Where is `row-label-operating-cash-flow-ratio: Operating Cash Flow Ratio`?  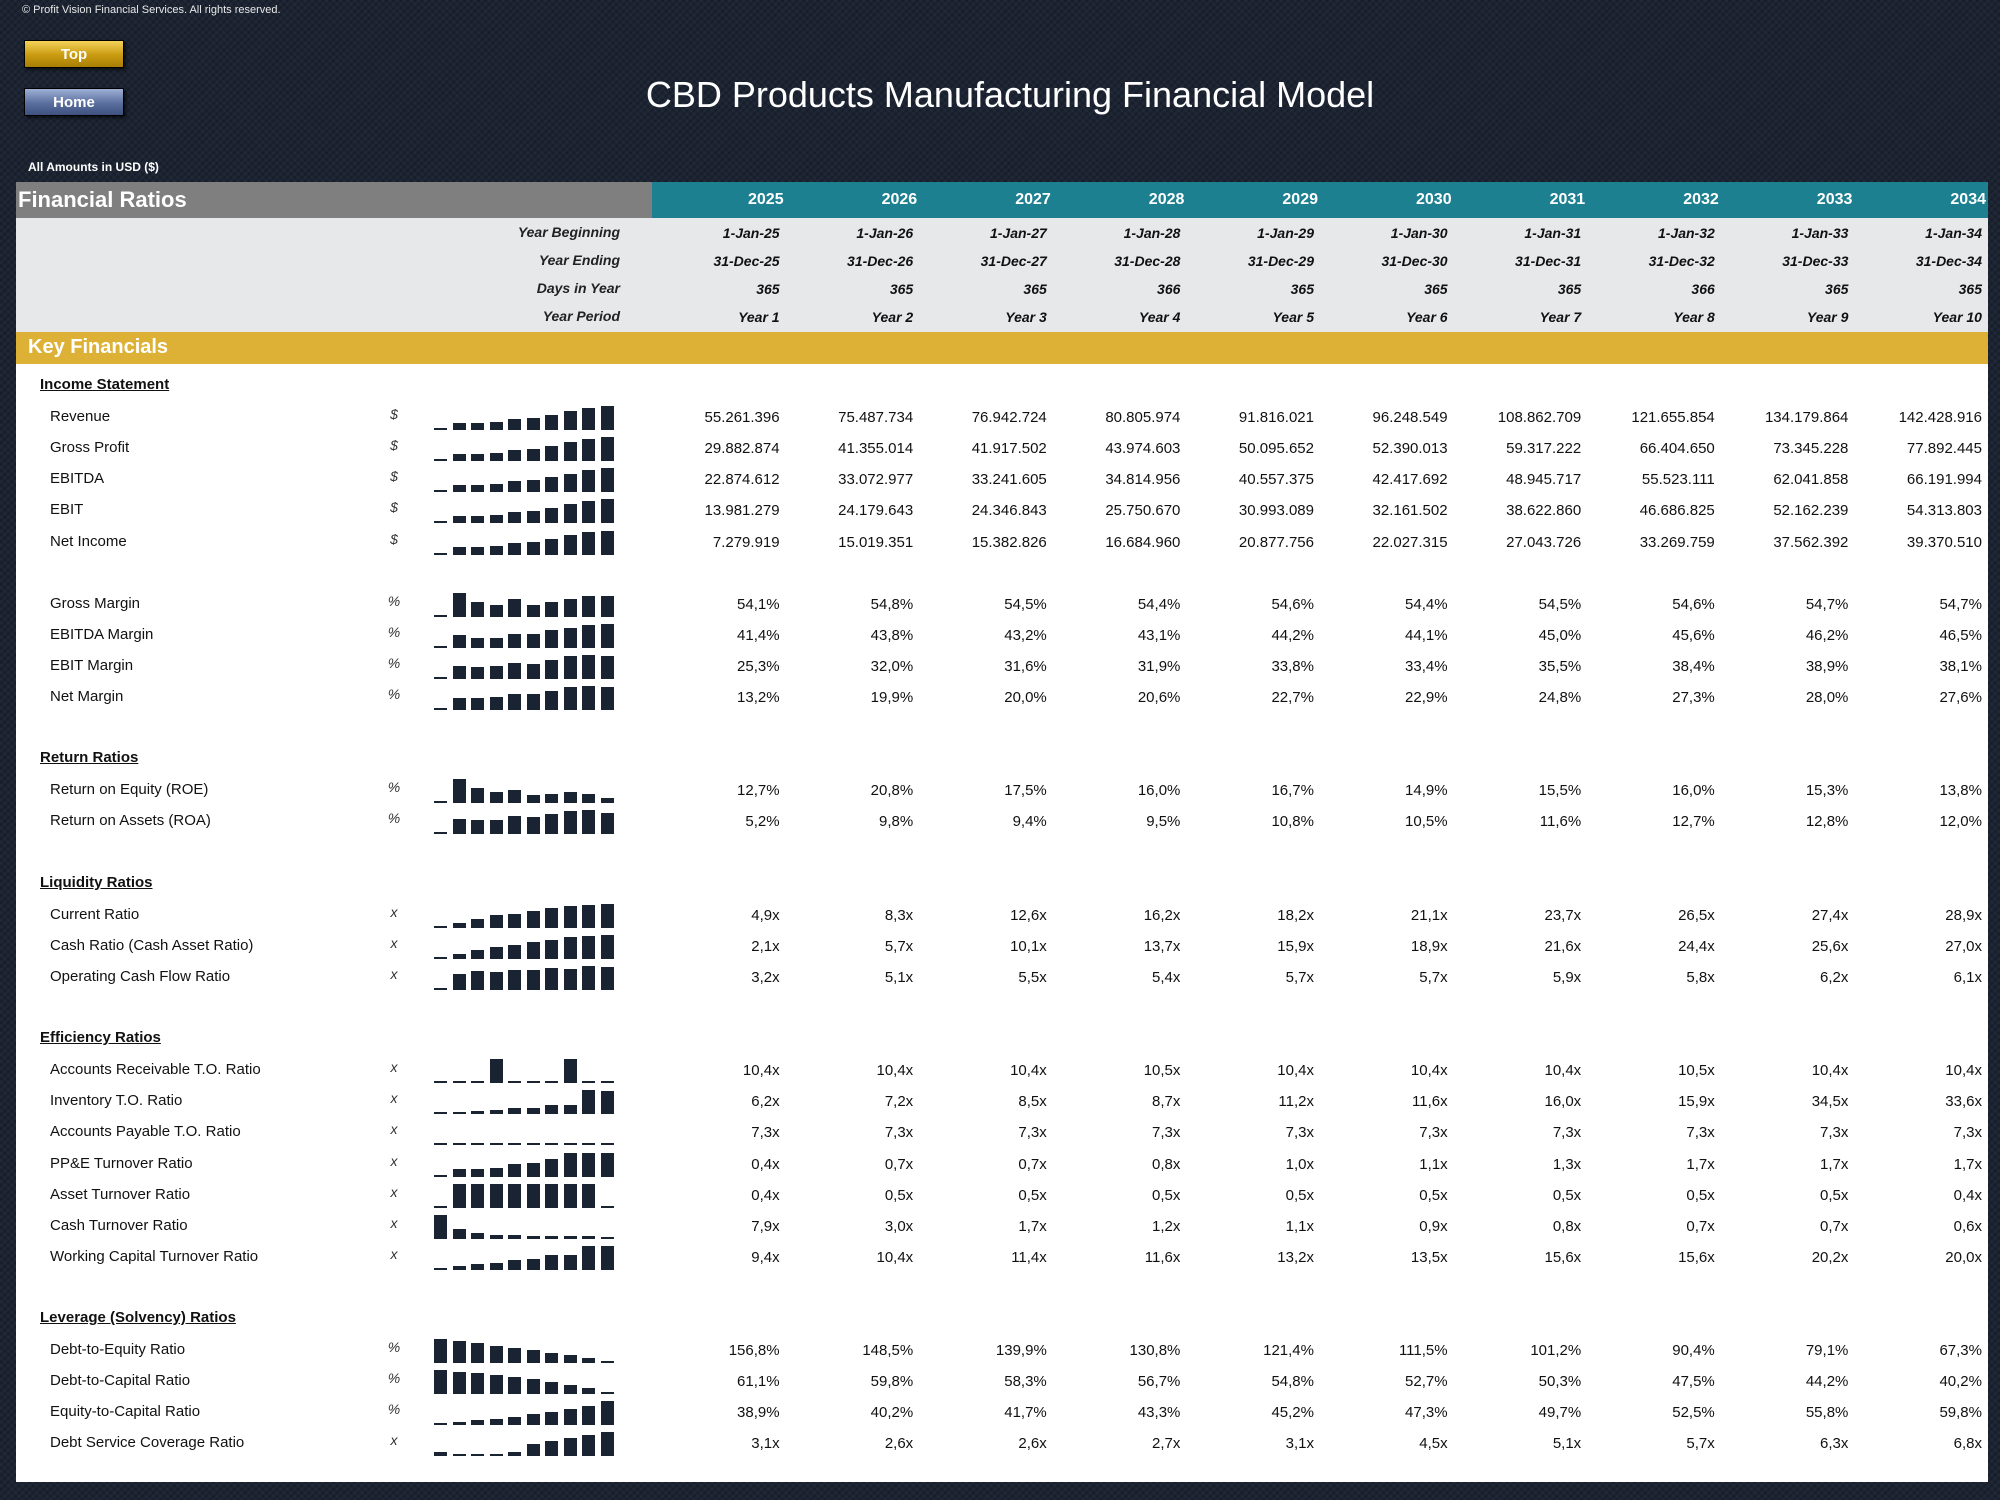
row-label-operating-cash-flow-ratio: Operating Cash Flow Ratio is located at coordinates (140, 976).